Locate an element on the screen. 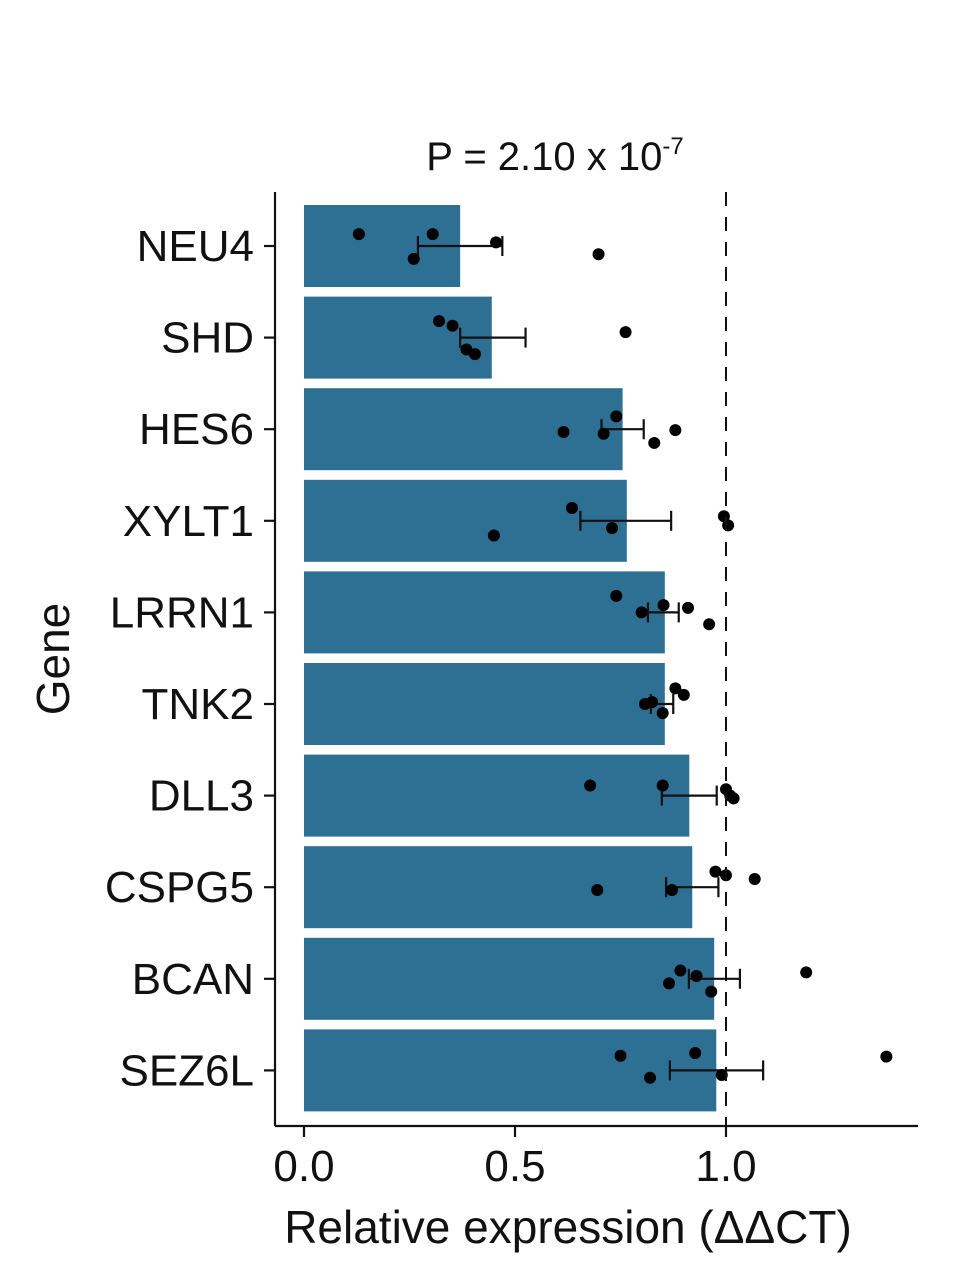  bar-tnk2 is located at coordinates (484, 704).